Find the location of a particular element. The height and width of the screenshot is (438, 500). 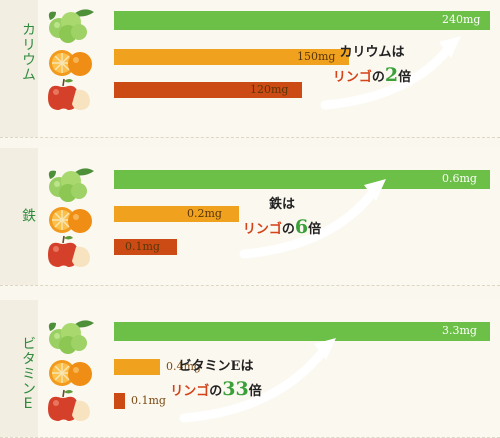

callout-ratio: リンゴの33倍 is located at coordinates (216, 390).